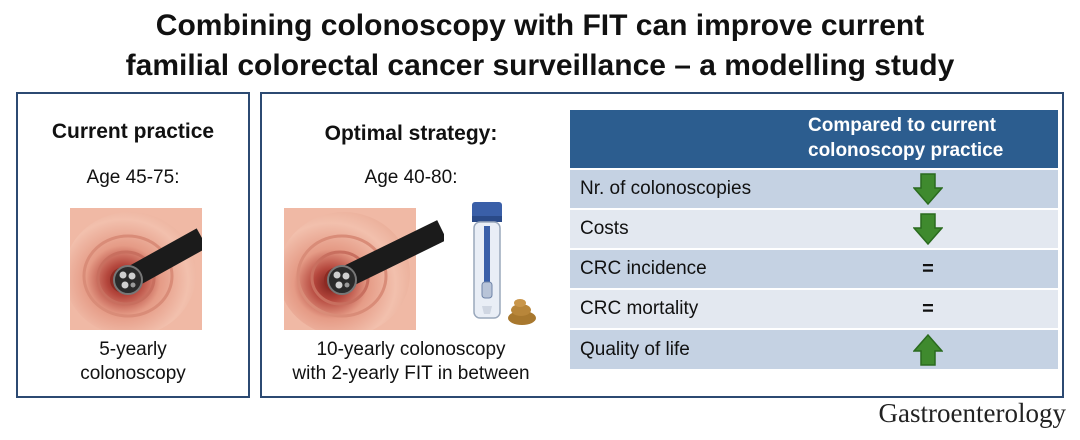  I want to click on header-line-1: Compared to current, so click(902, 125).